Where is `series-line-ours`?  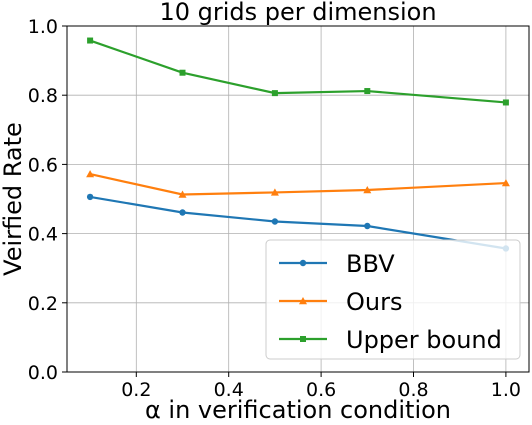 series-line-ours is located at coordinates (297, 184).